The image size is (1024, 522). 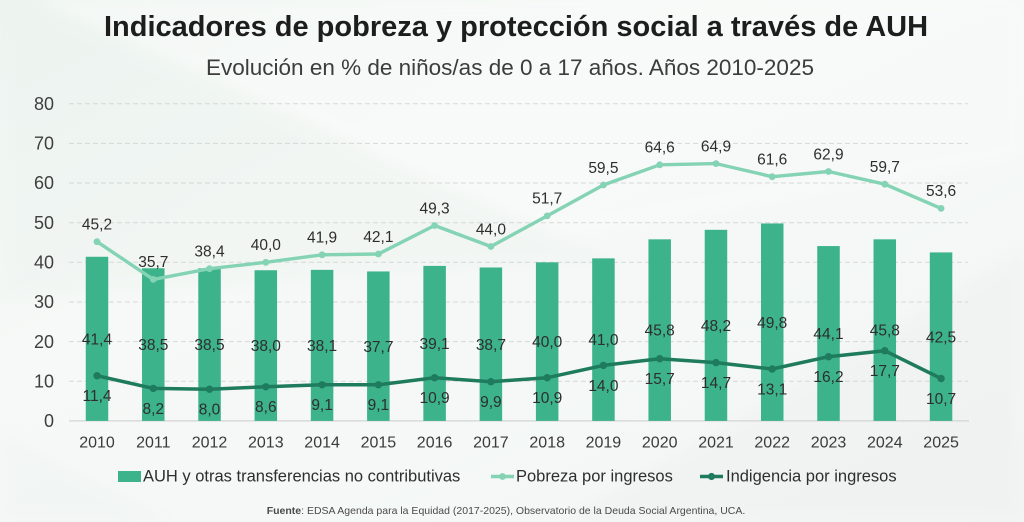 I want to click on svg-text: 2025, so click(x=941, y=443).